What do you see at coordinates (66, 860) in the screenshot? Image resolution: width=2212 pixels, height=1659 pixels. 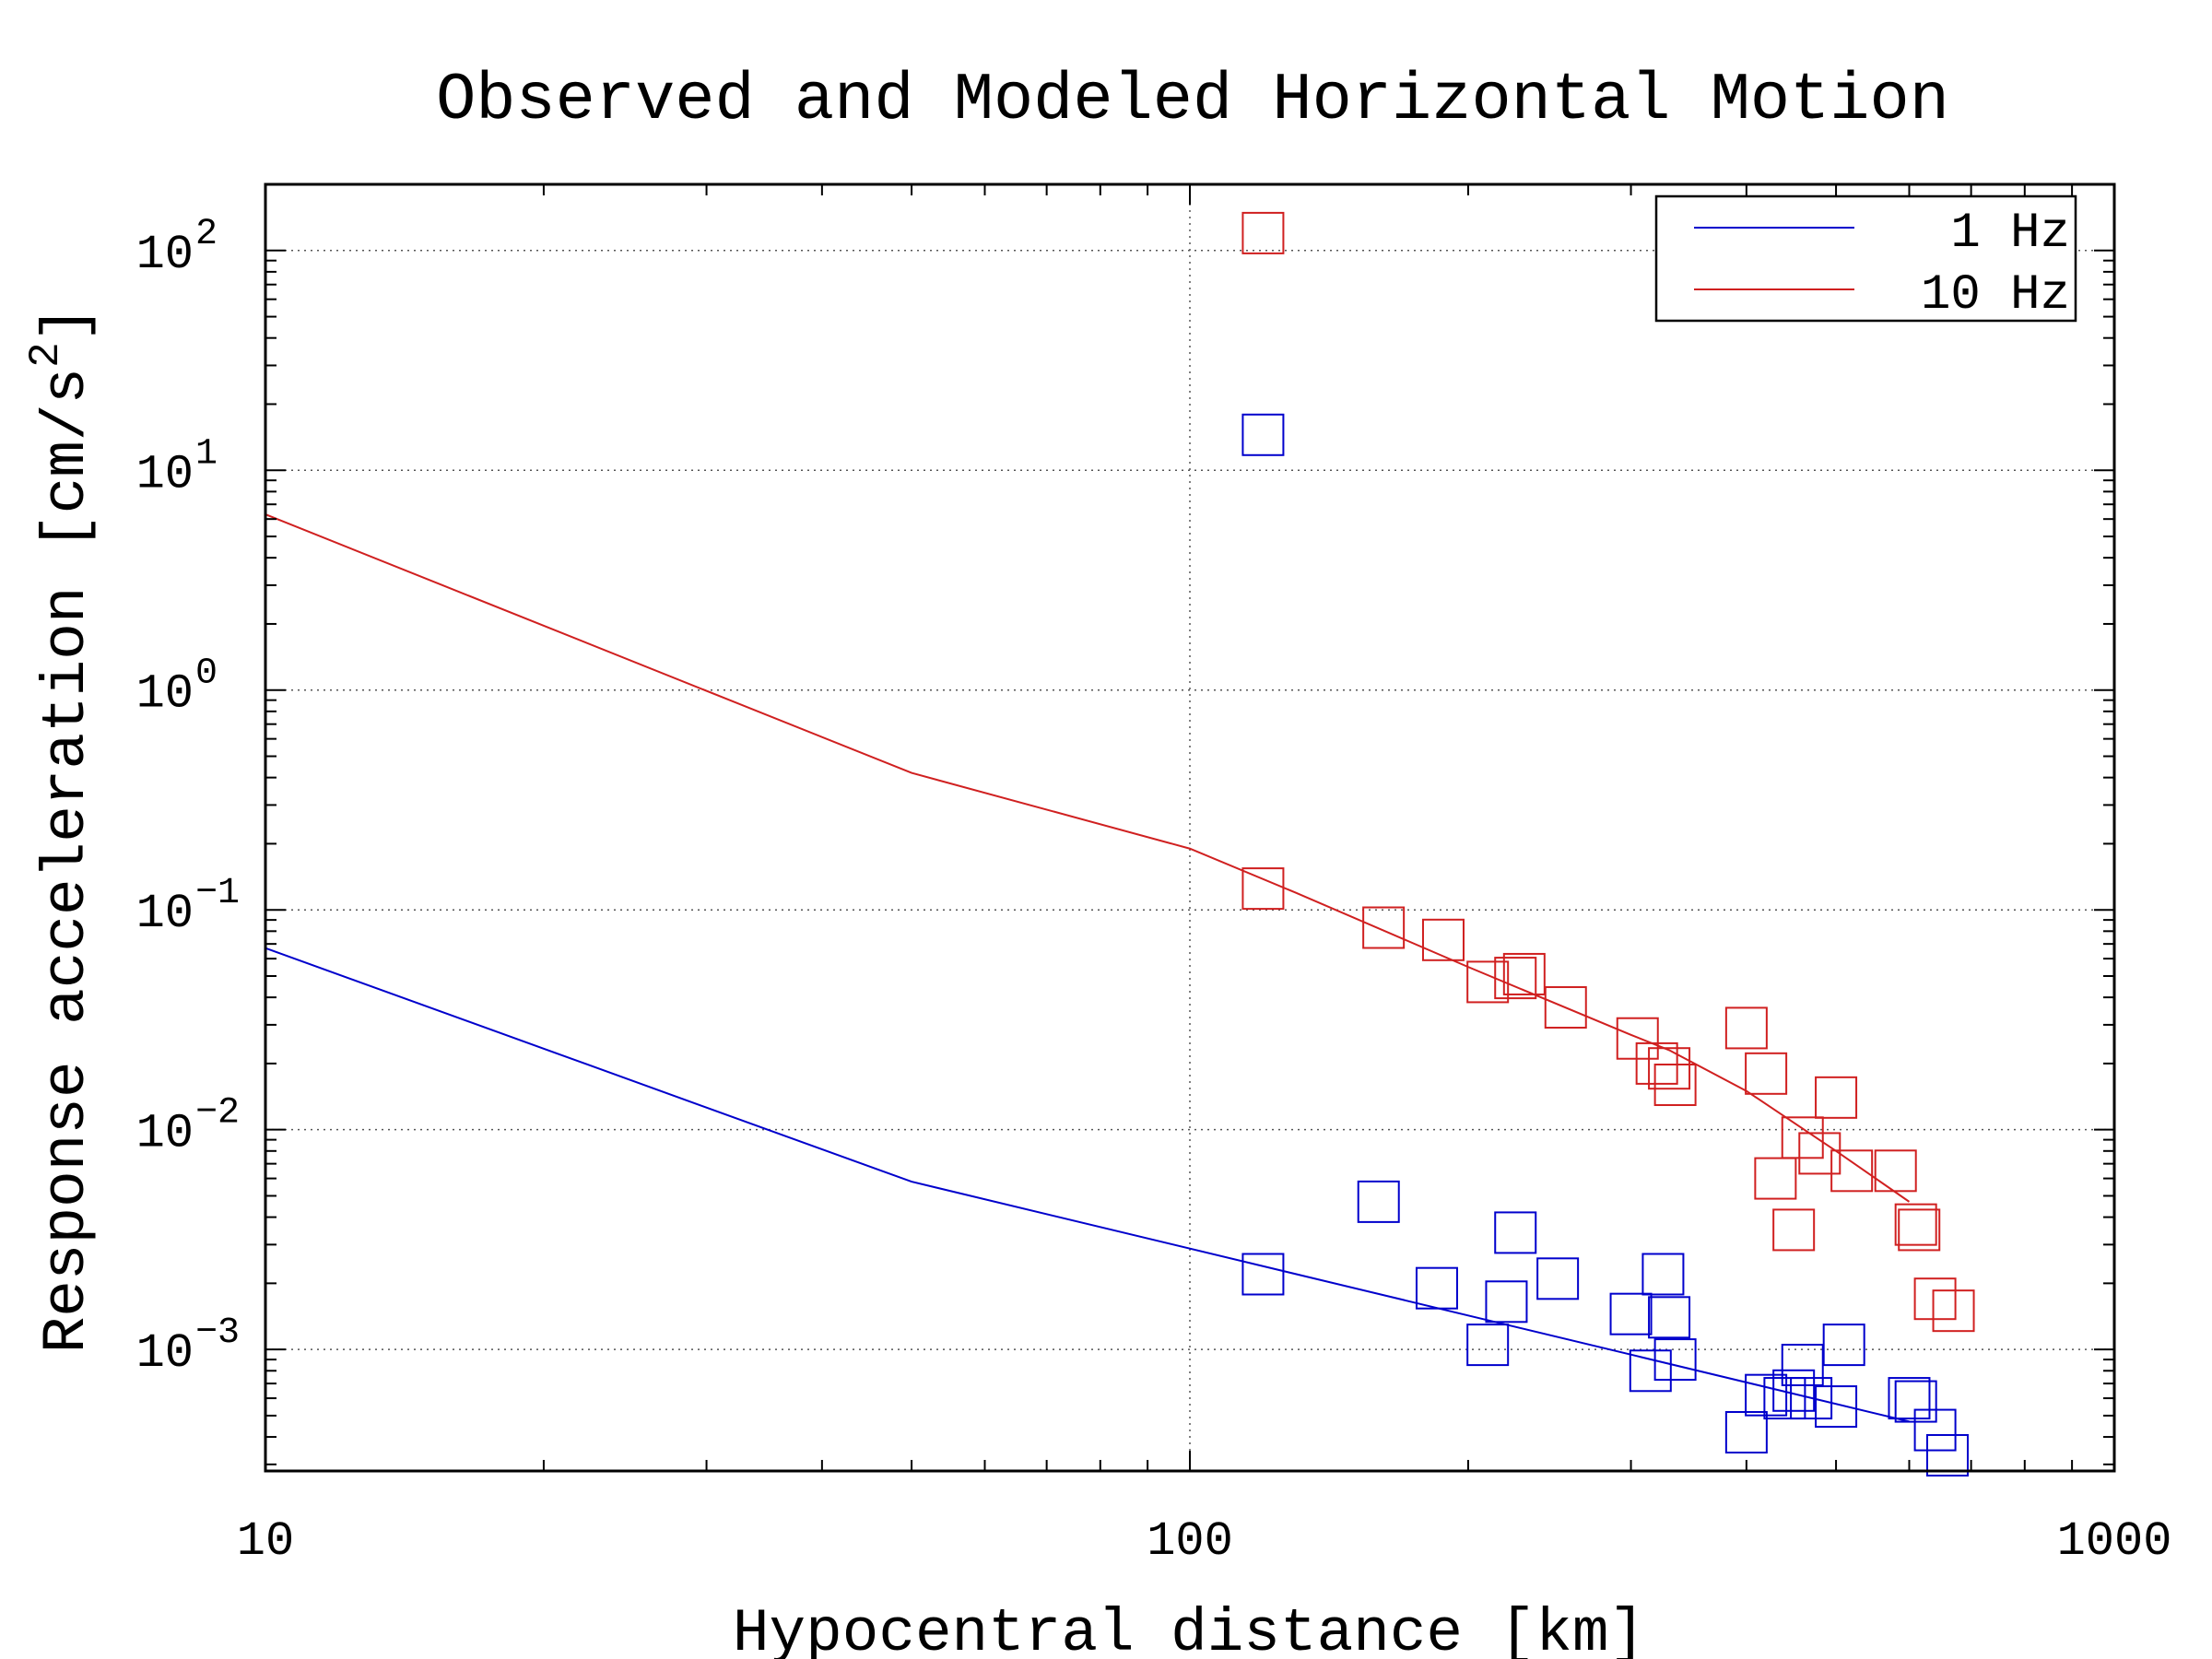 I see `y-axis-label-main: Response acceleration [cm/s` at bounding box center [66, 860].